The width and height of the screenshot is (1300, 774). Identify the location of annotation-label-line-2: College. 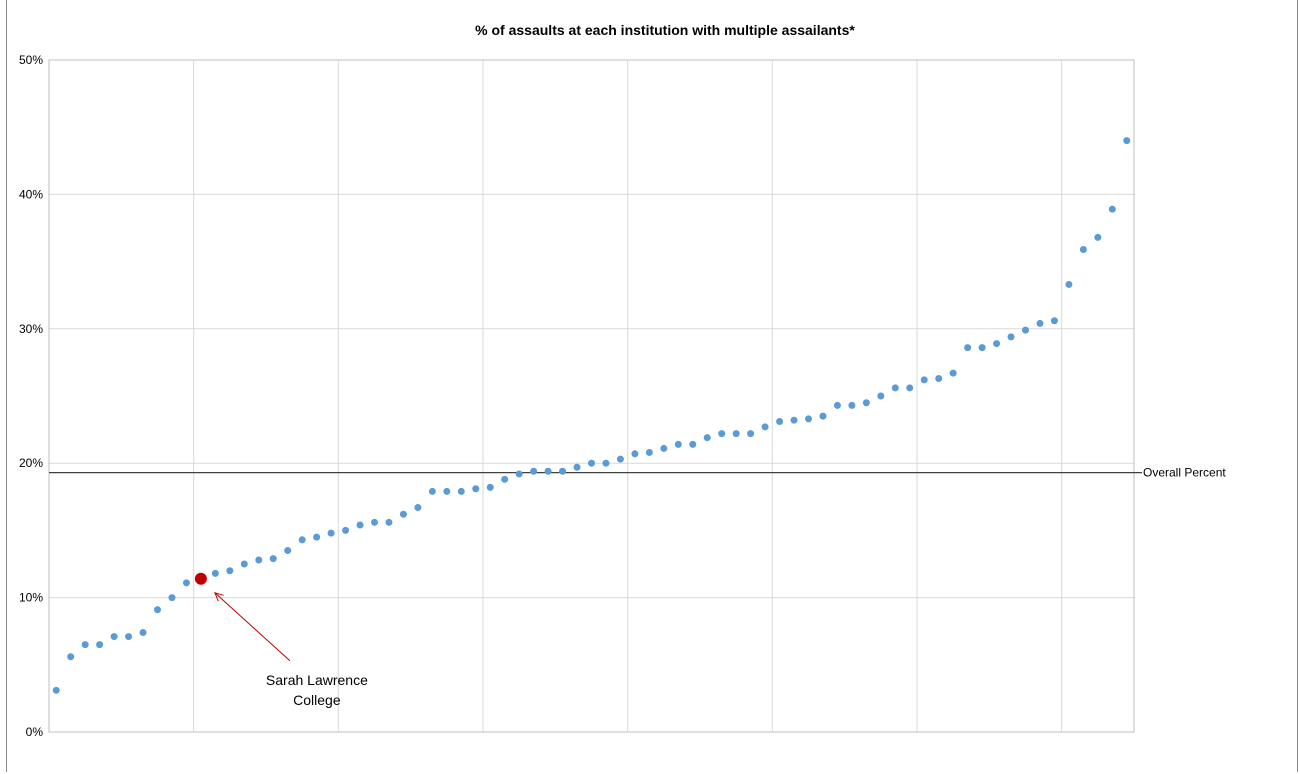
(317, 700).